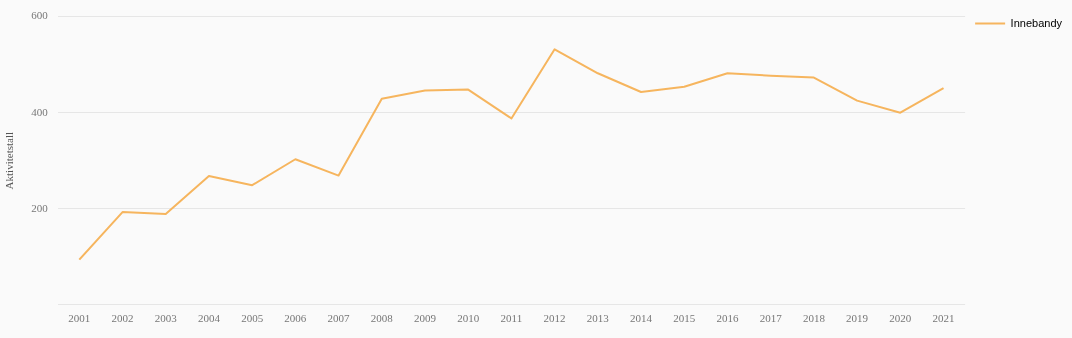 This screenshot has height=338, width=1072. What do you see at coordinates (598, 318) in the screenshot?
I see `x-tick-label: 2013` at bounding box center [598, 318].